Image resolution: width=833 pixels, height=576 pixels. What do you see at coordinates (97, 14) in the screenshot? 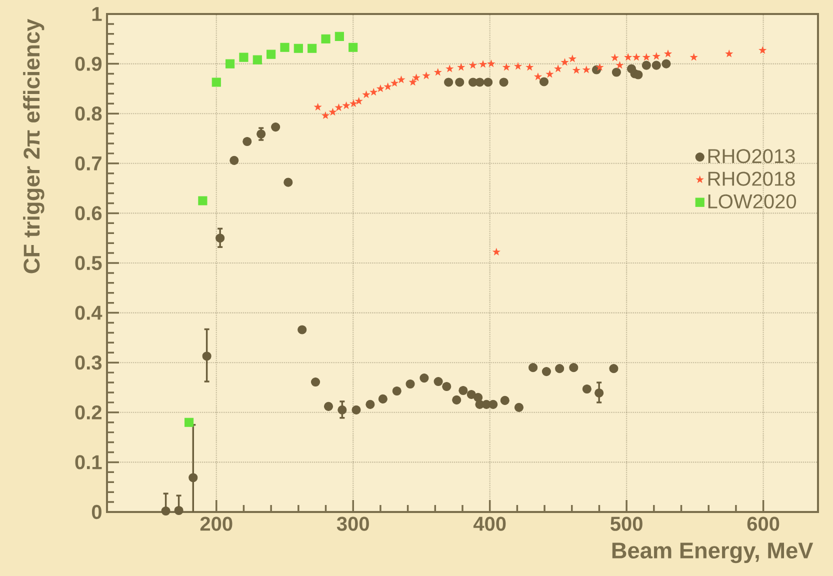
I see `y-tick-label: 1` at bounding box center [97, 14].